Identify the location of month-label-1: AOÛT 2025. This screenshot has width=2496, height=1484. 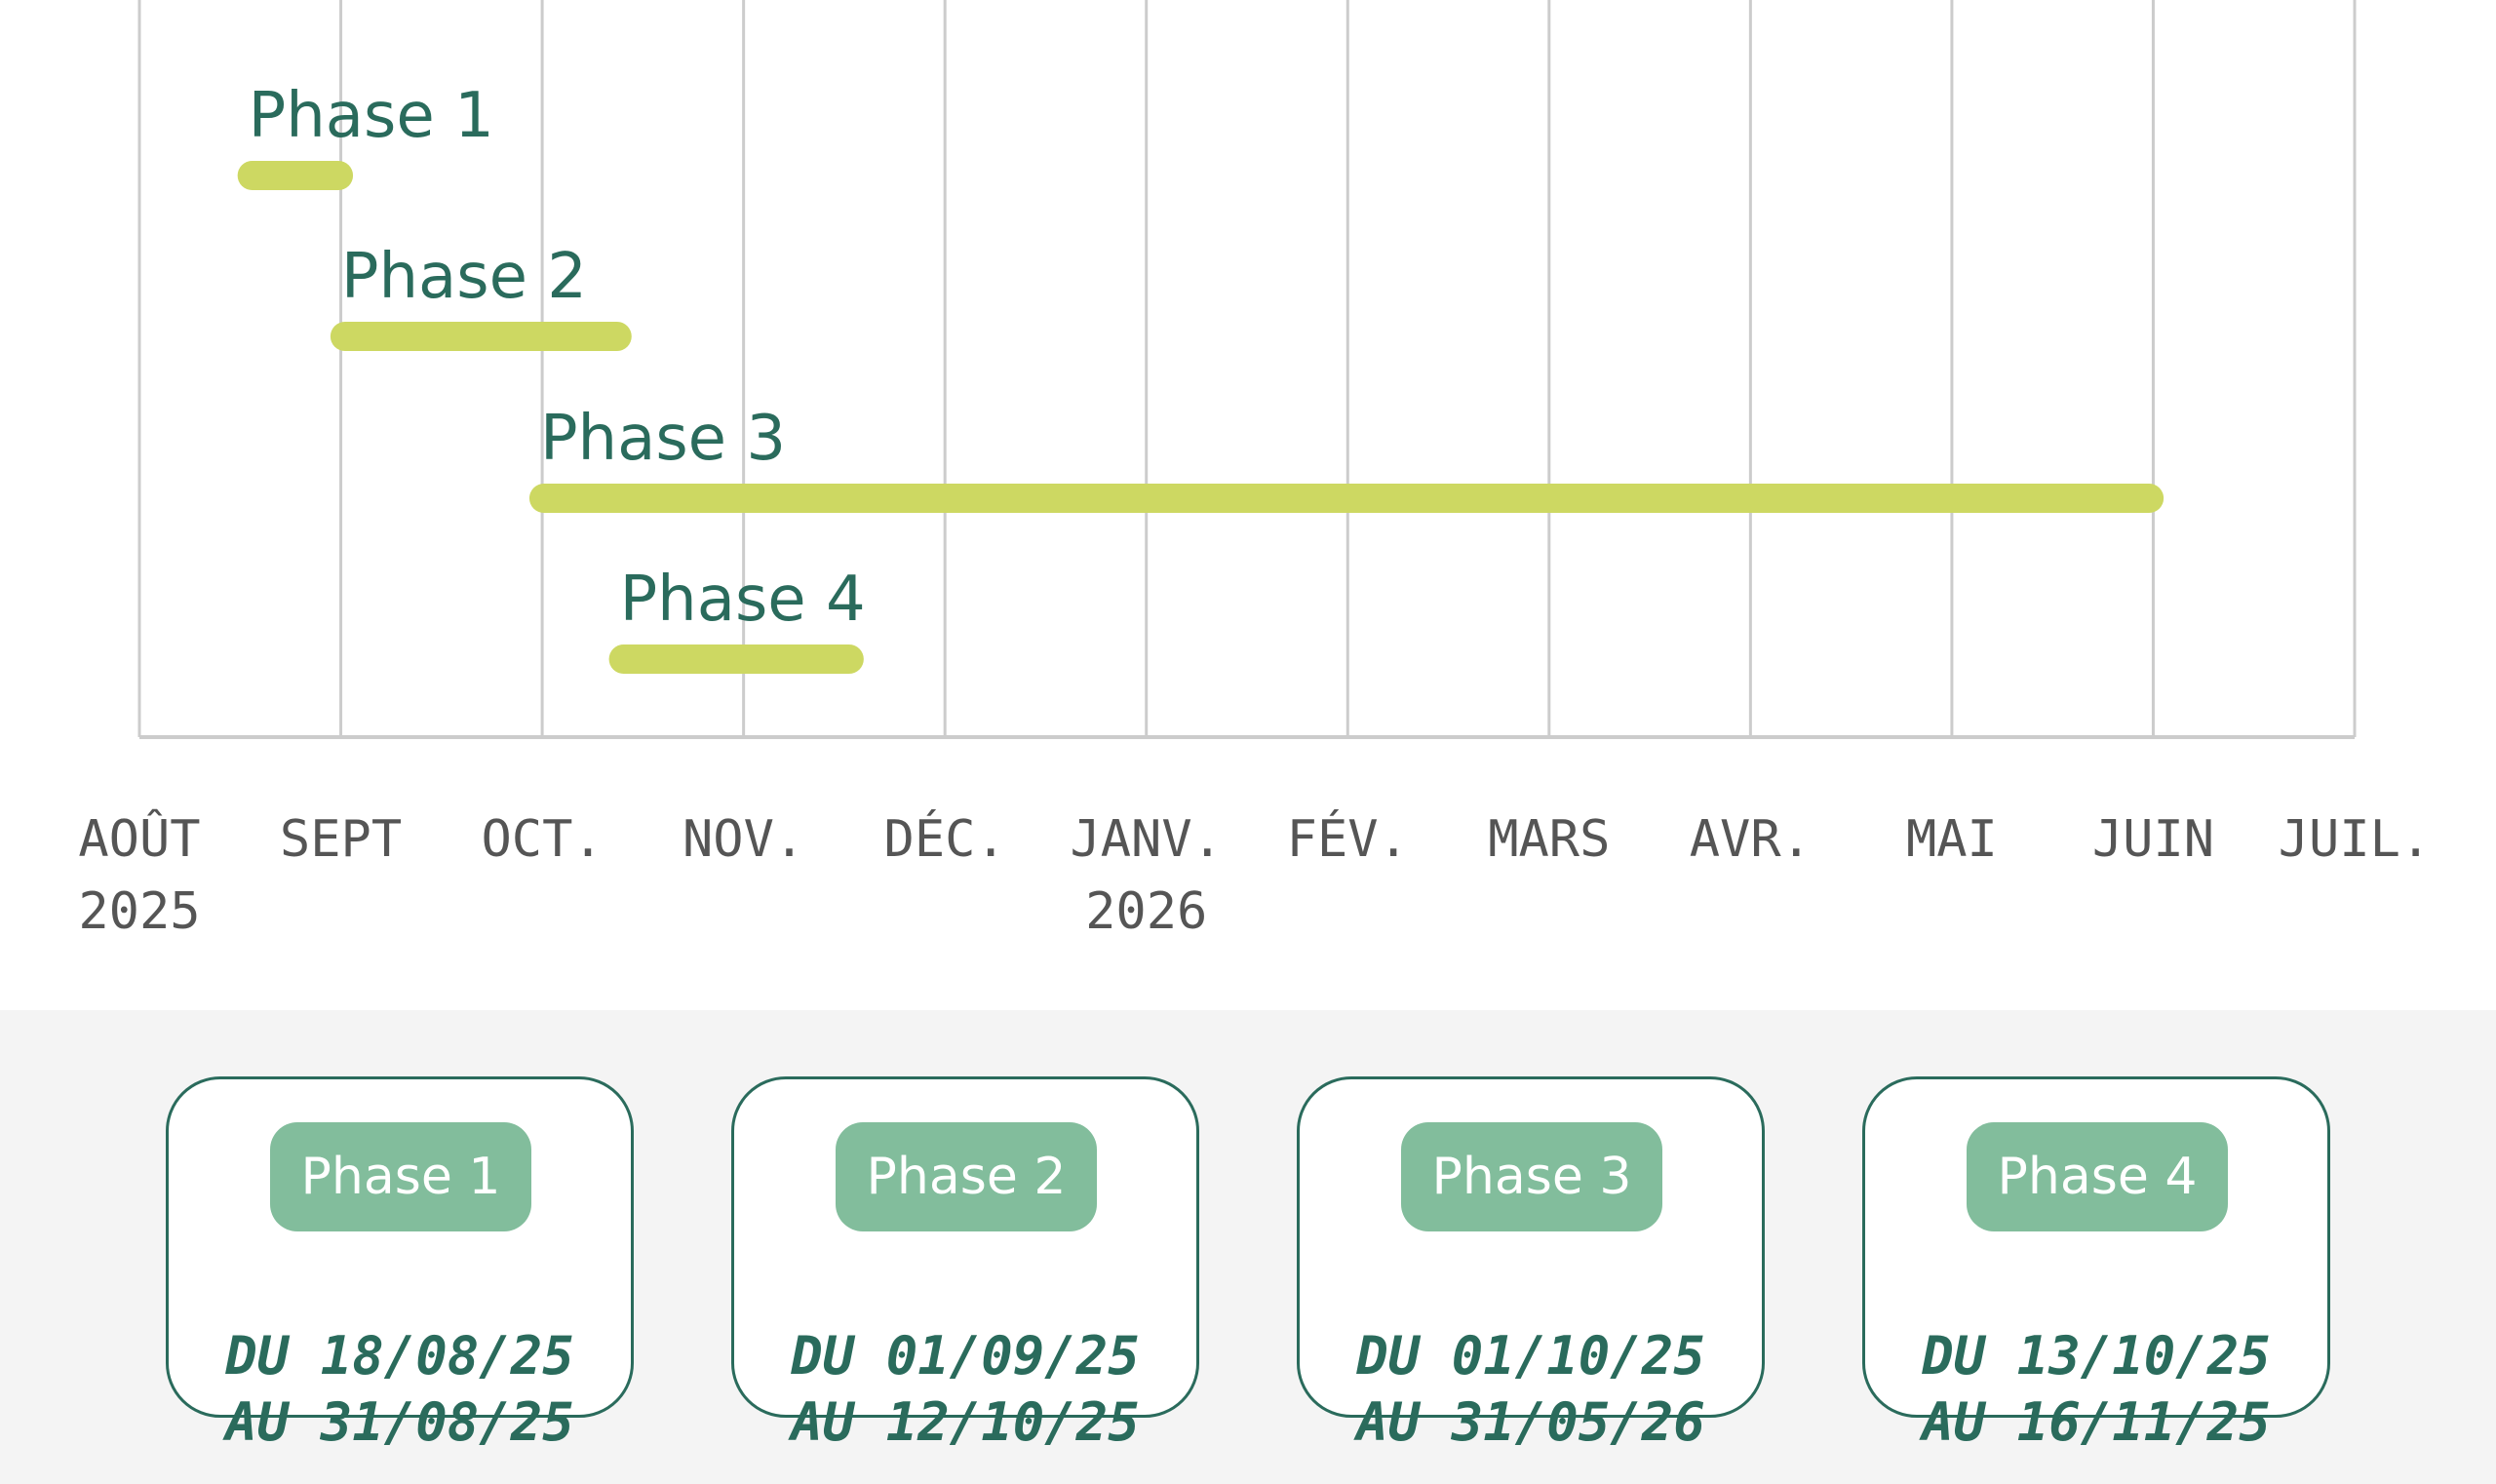
(139, 875).